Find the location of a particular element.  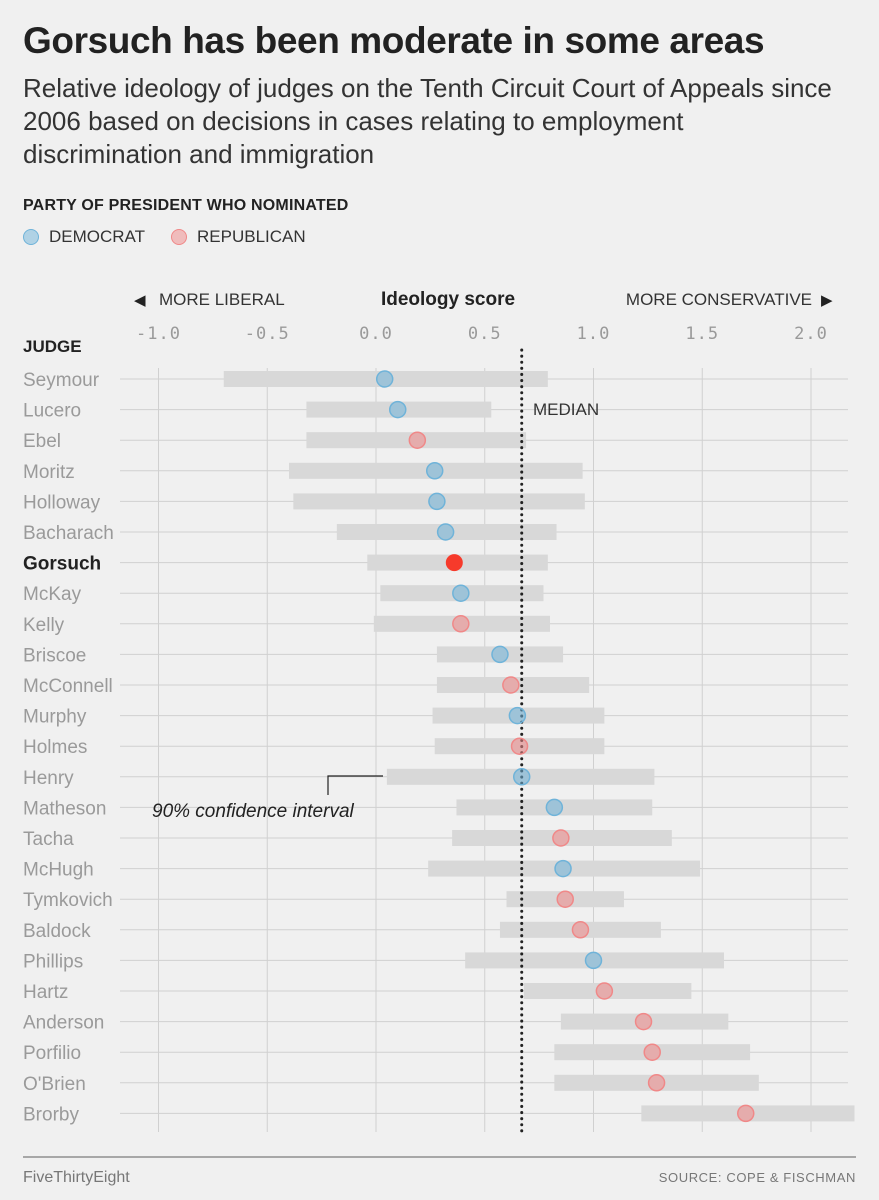

democrat-swatch-icon is located at coordinates (31, 237).